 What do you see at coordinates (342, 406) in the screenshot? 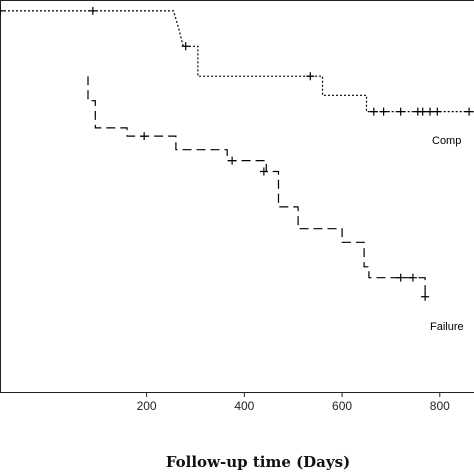
I see `x-tick-label-600: 600` at bounding box center [342, 406].